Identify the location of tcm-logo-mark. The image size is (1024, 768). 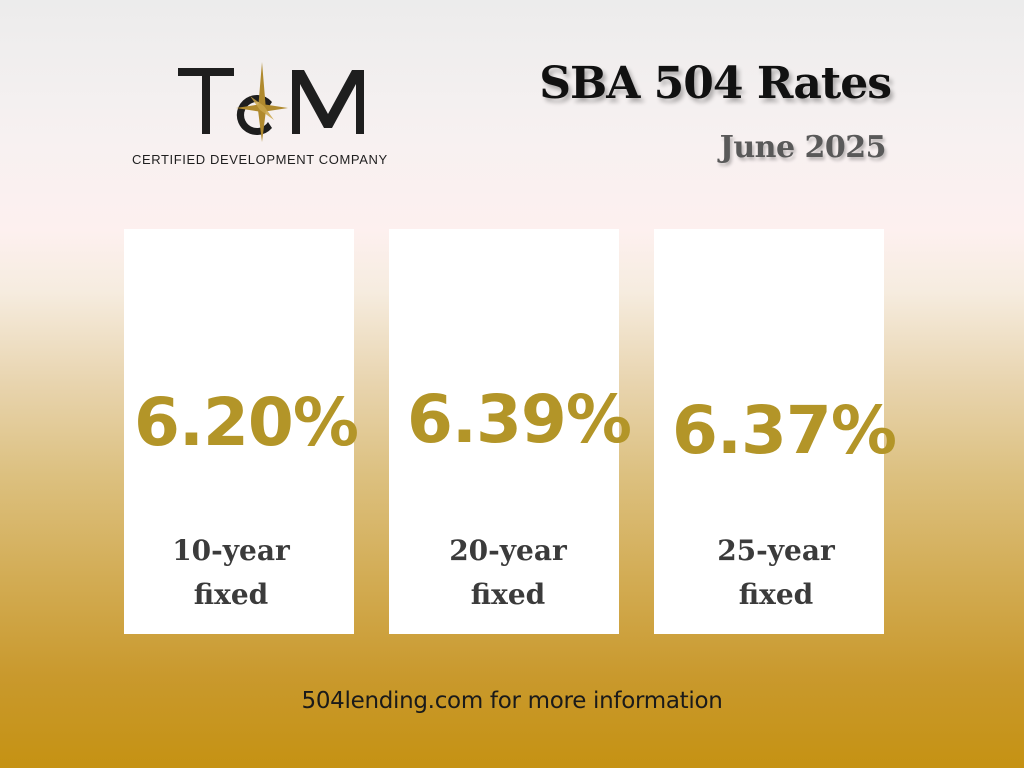
(271, 102).